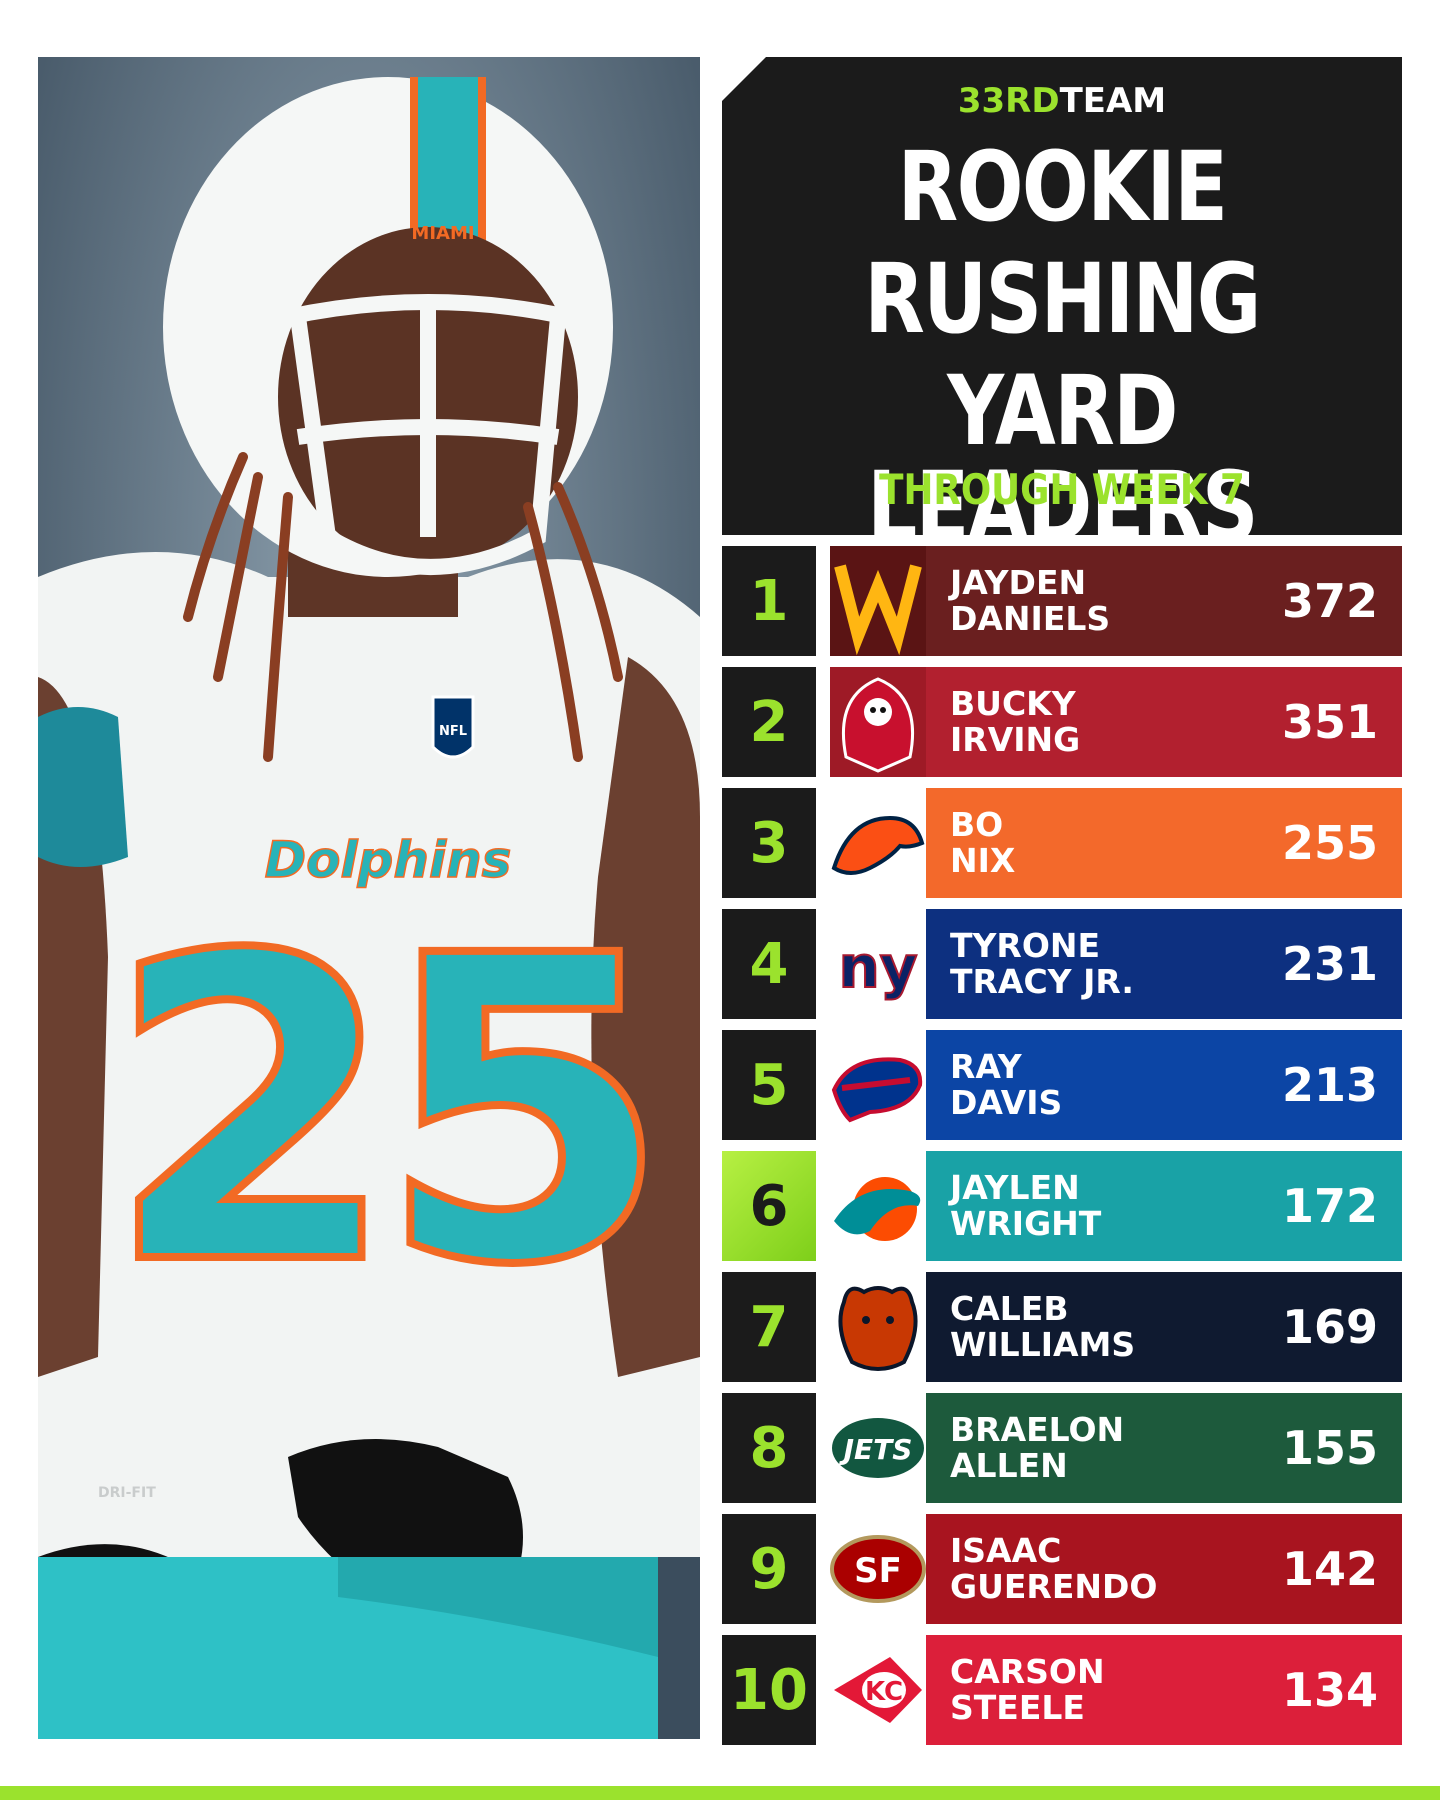 The image size is (1440, 1800). Describe the element at coordinates (453, 731) in the screenshot. I see `nfl-badge-text: NFL` at that location.